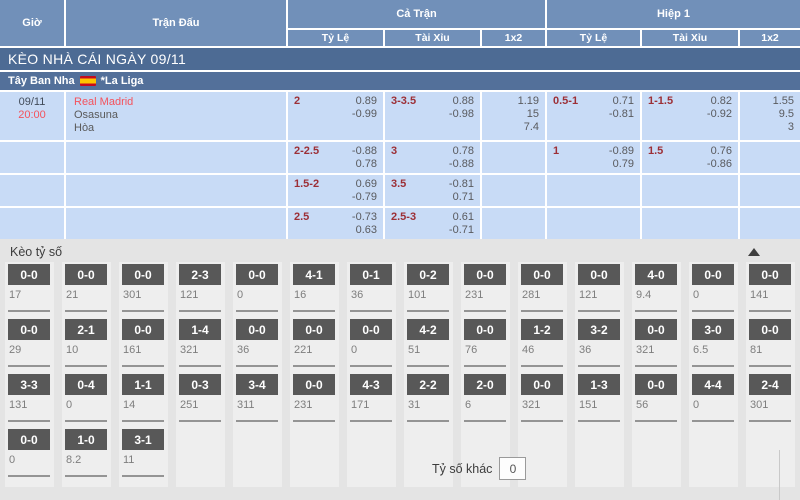 Image resolution: width=800 pixels, height=500 pixels. Describe the element at coordinates (371, 384) in the screenshot. I see `score-bet-button: 4-3` at that location.